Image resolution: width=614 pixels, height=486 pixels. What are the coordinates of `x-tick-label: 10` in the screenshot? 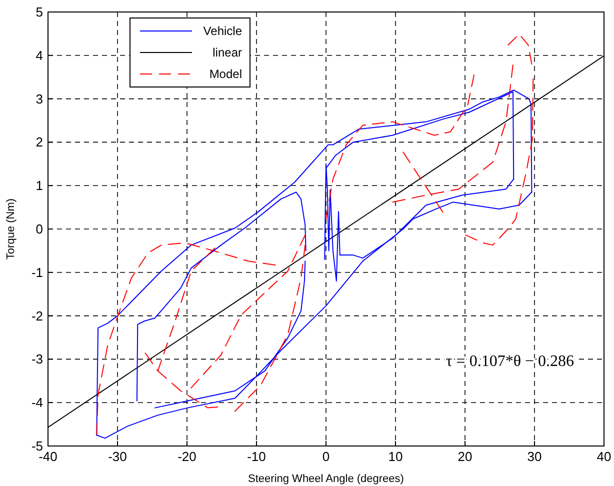 It's located at (395, 456).